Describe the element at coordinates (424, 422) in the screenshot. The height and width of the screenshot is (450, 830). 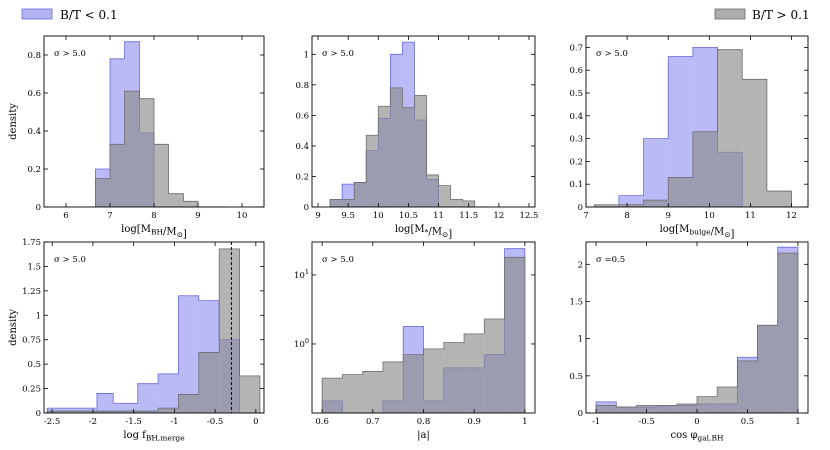
I see `x-tick-label: 0.8` at that location.